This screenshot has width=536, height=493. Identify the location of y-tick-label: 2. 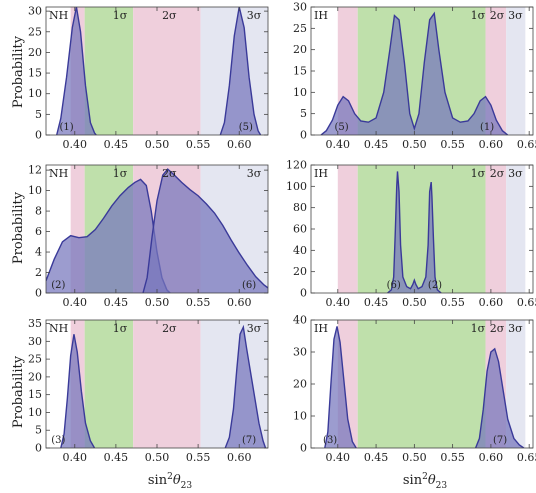
(38, 272).